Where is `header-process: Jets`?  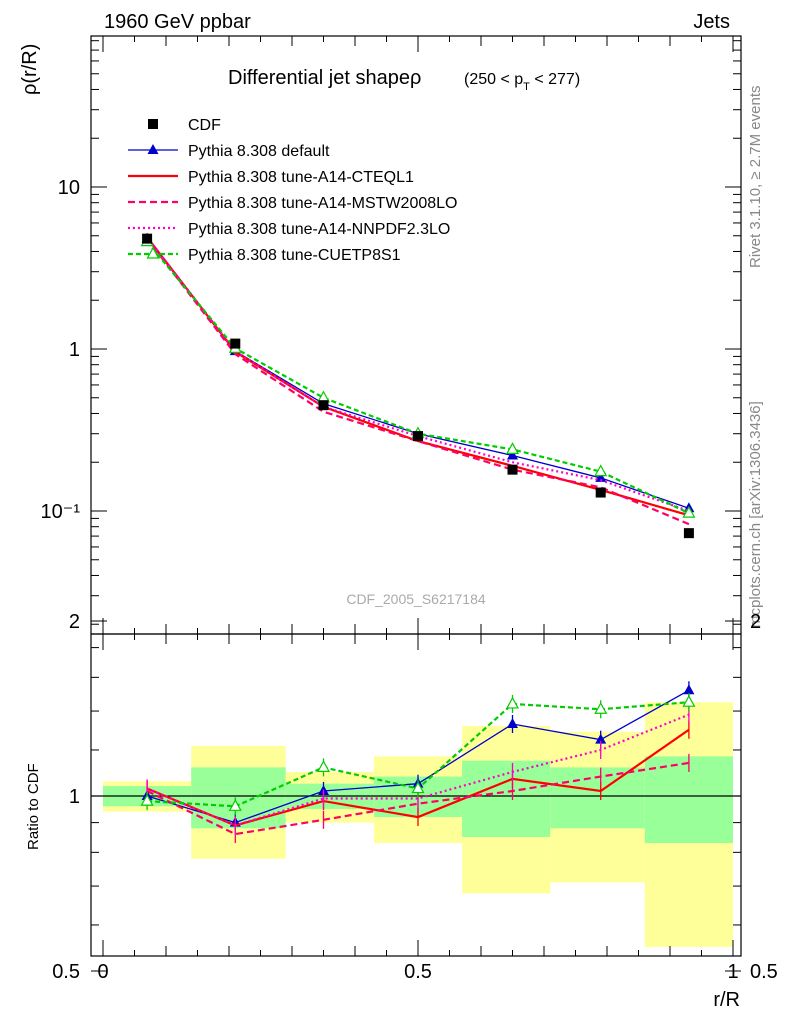
header-process: Jets is located at coordinates (711, 22).